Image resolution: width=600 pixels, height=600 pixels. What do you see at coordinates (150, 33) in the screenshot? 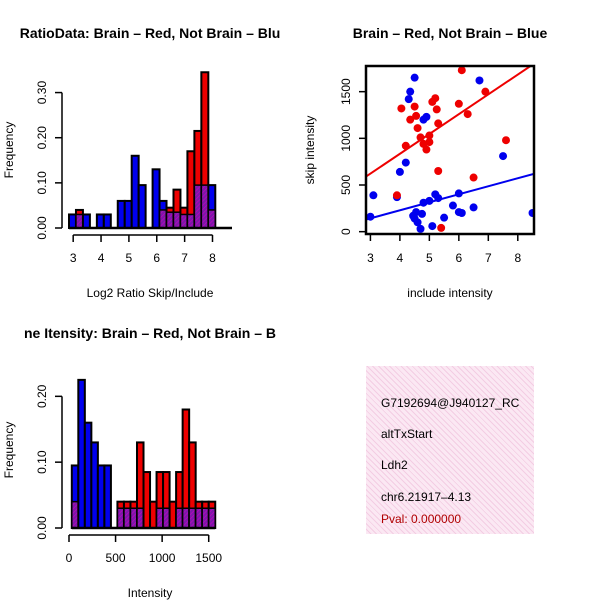
I see `chart-title: RatioData: Brain – Red, Not Brain – Blu` at bounding box center [150, 33].